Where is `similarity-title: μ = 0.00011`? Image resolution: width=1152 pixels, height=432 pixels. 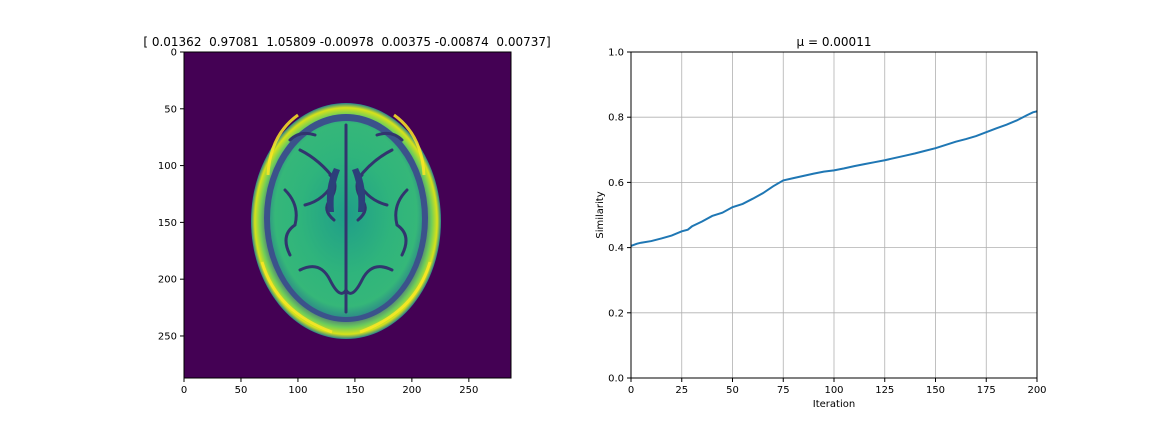
similarity-title: μ = 0.00011 is located at coordinates (834, 42).